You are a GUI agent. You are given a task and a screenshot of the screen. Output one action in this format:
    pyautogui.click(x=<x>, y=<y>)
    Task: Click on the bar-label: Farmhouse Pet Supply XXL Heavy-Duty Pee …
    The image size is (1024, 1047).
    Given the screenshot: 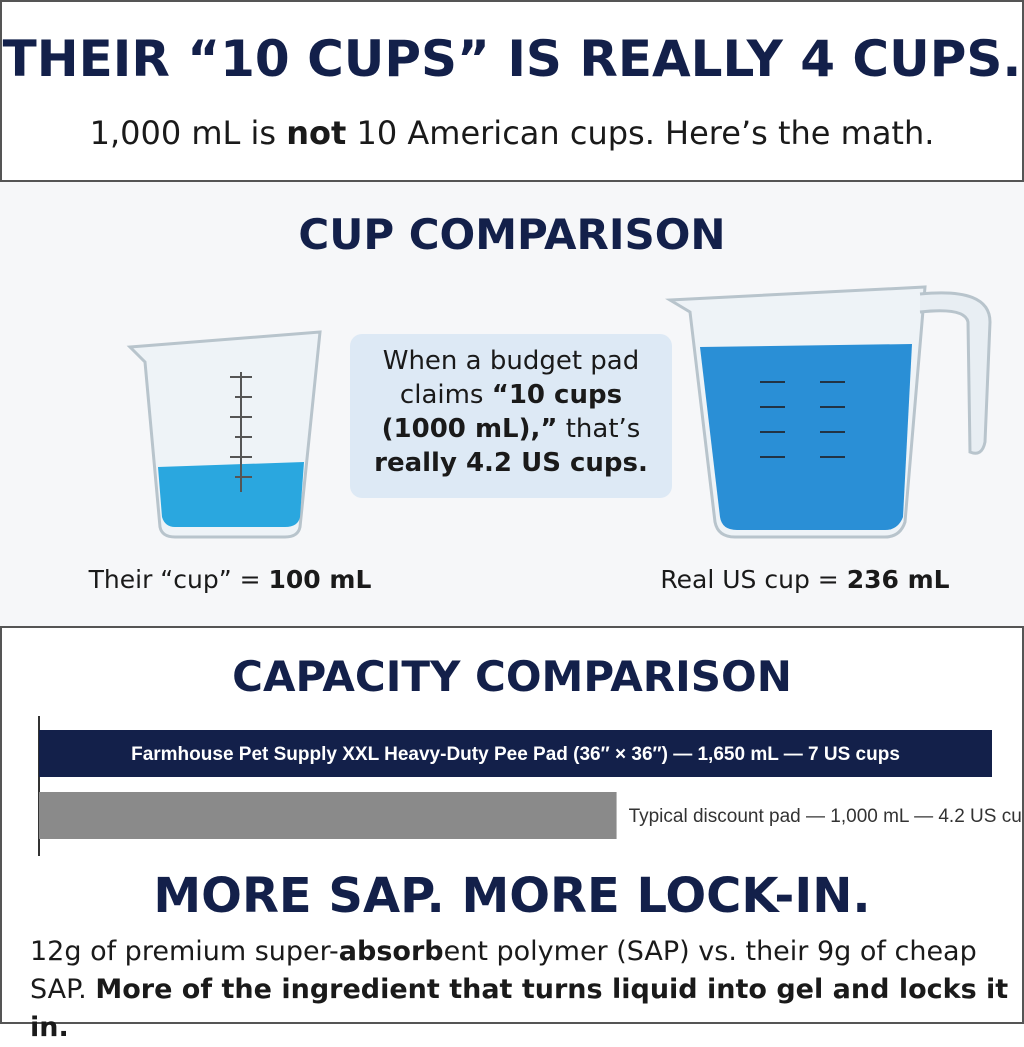 What is the action you would take?
    pyautogui.click(x=515, y=754)
    